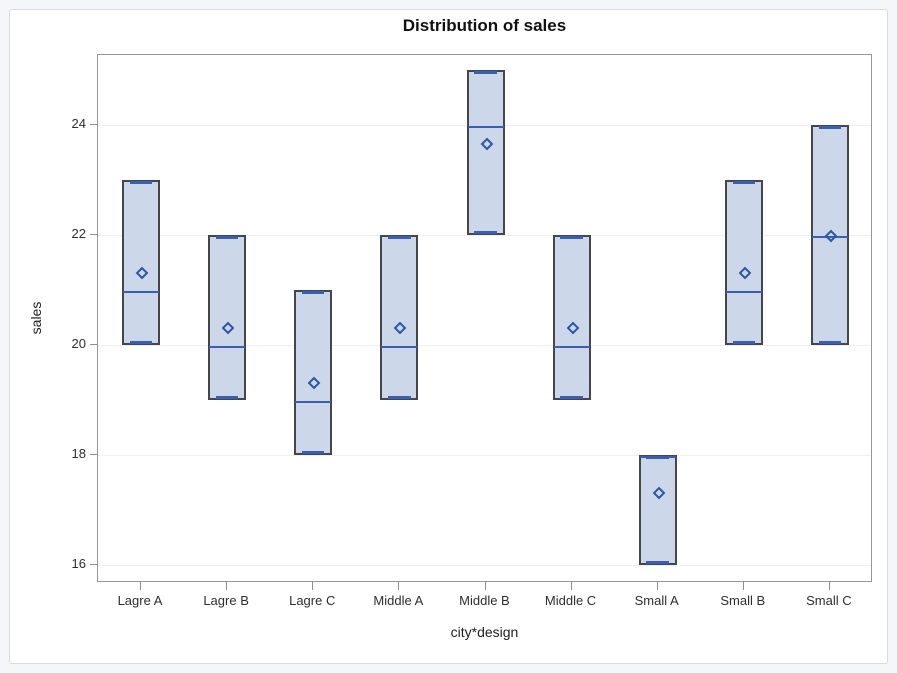  Describe the element at coordinates (36, 318) in the screenshot. I see `y-axis-title: sales` at that location.